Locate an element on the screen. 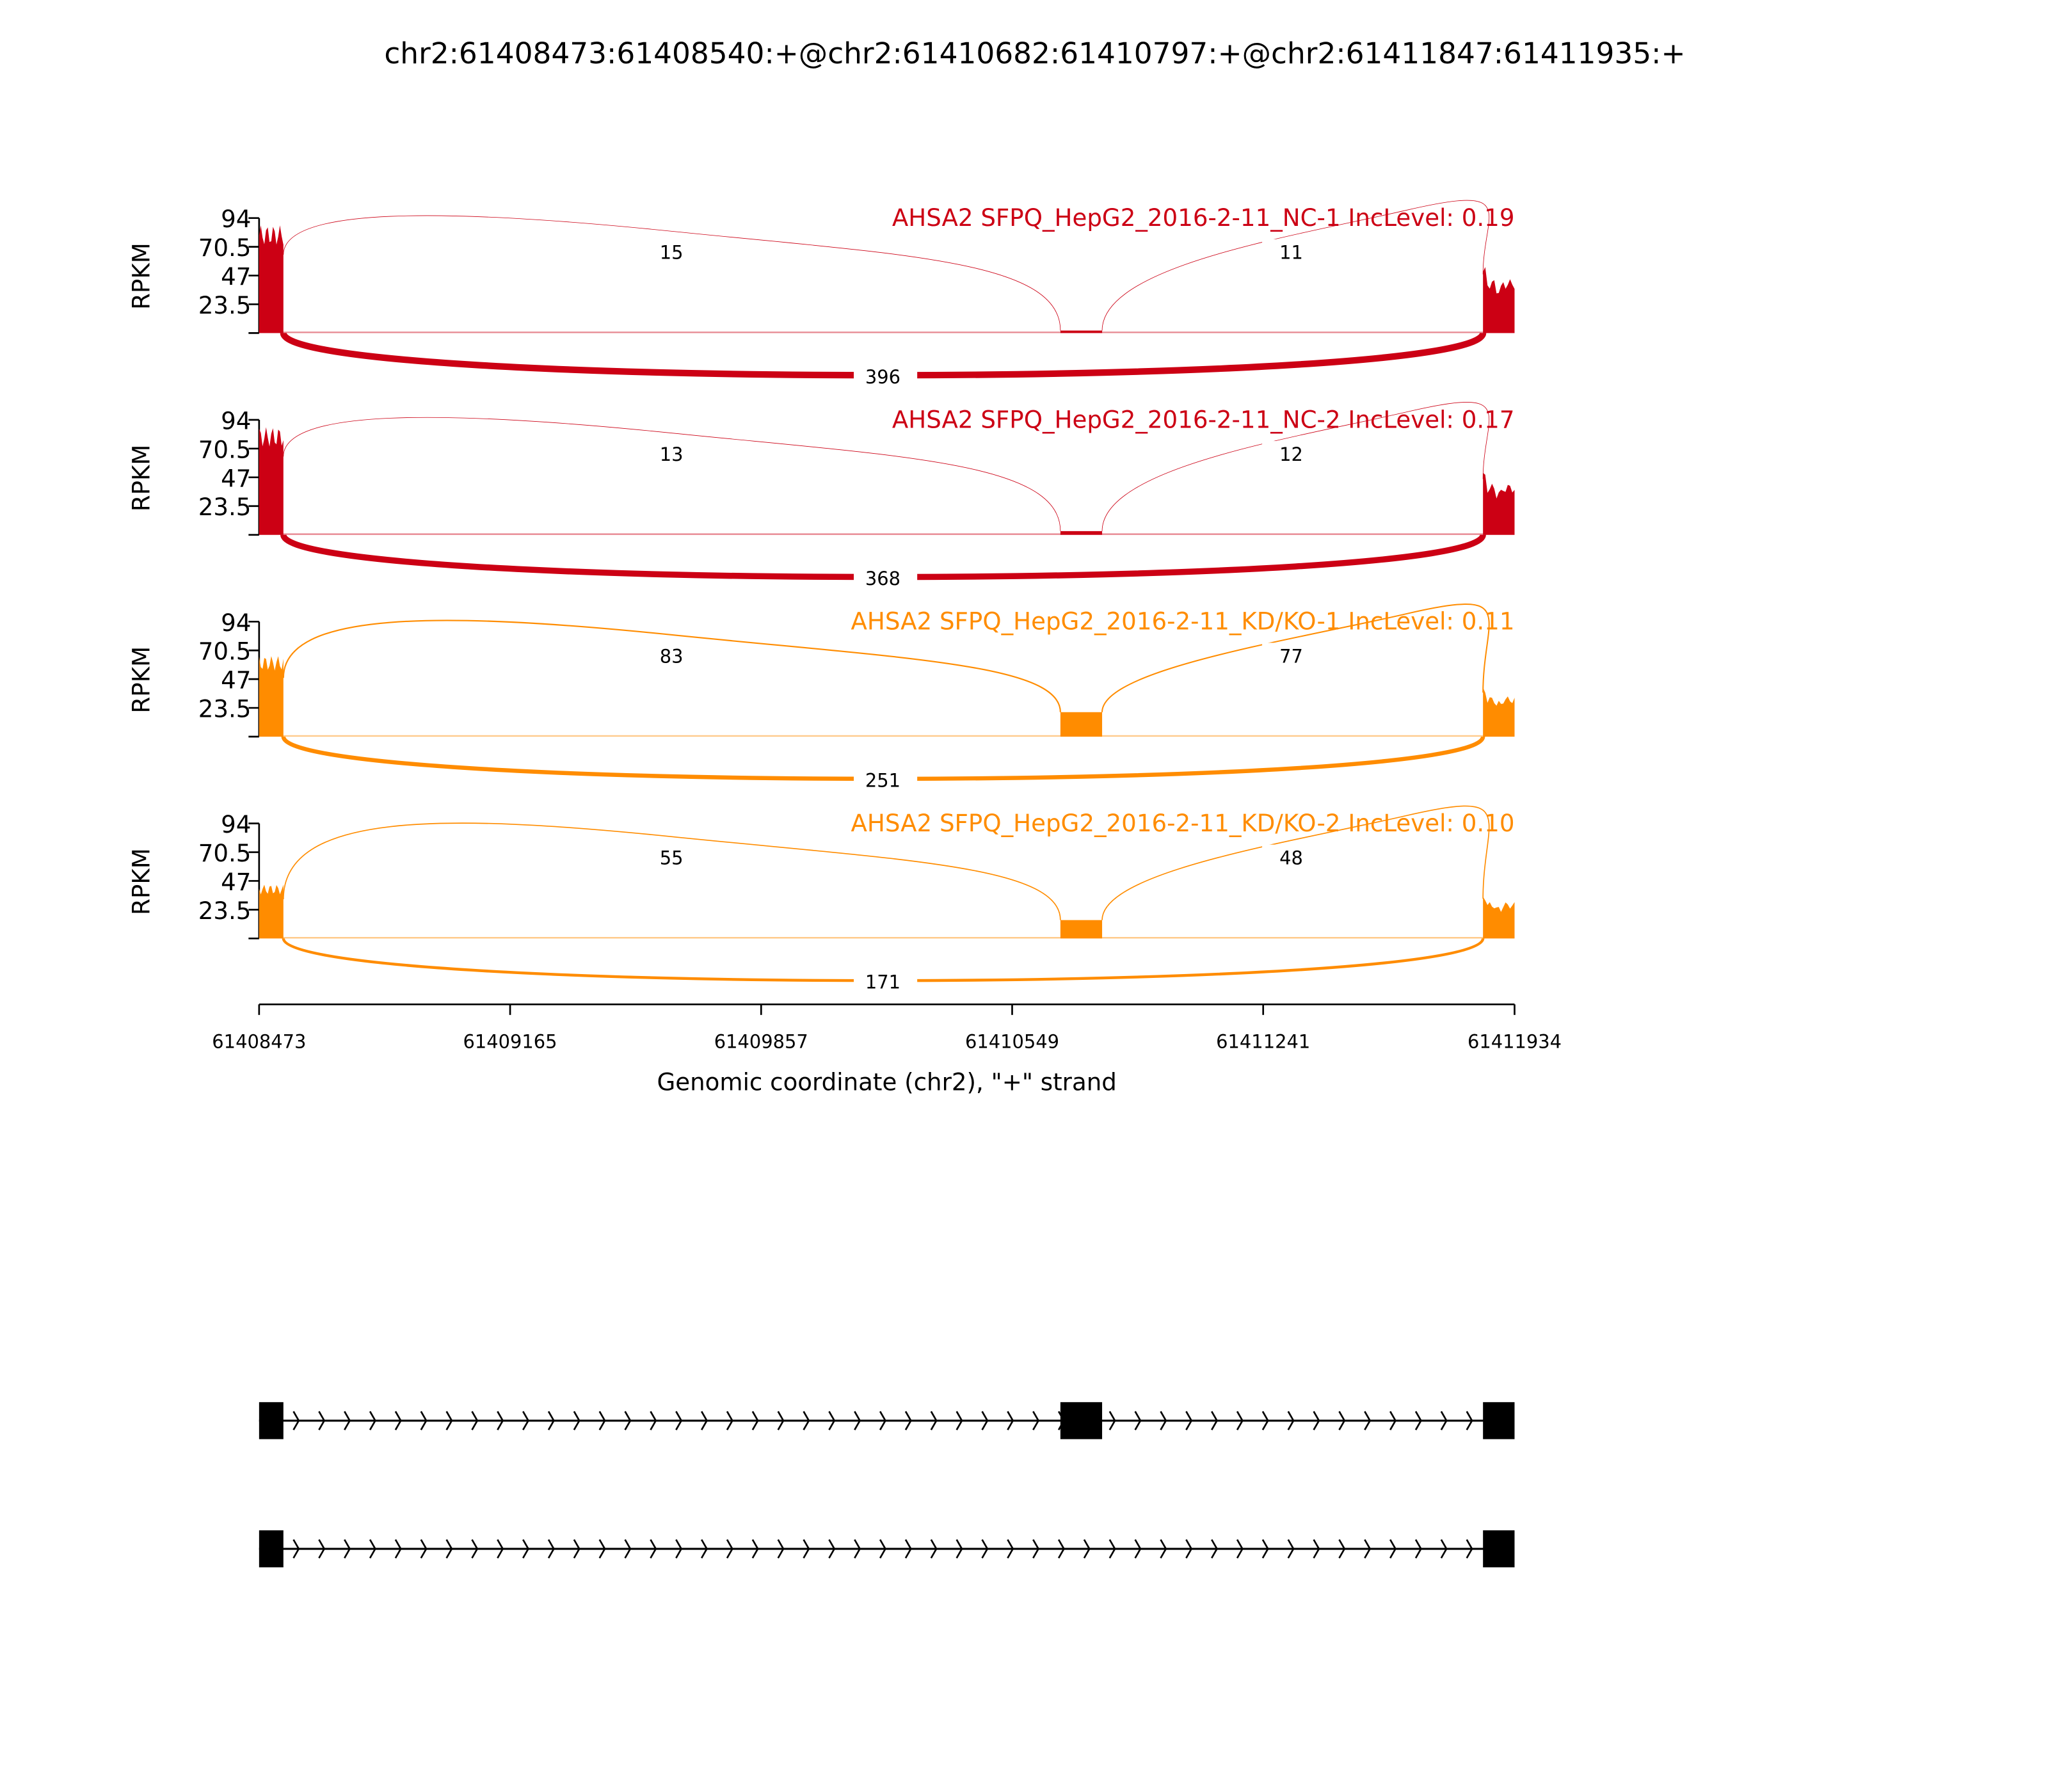  junction-count-label: 83 is located at coordinates (672, 656).